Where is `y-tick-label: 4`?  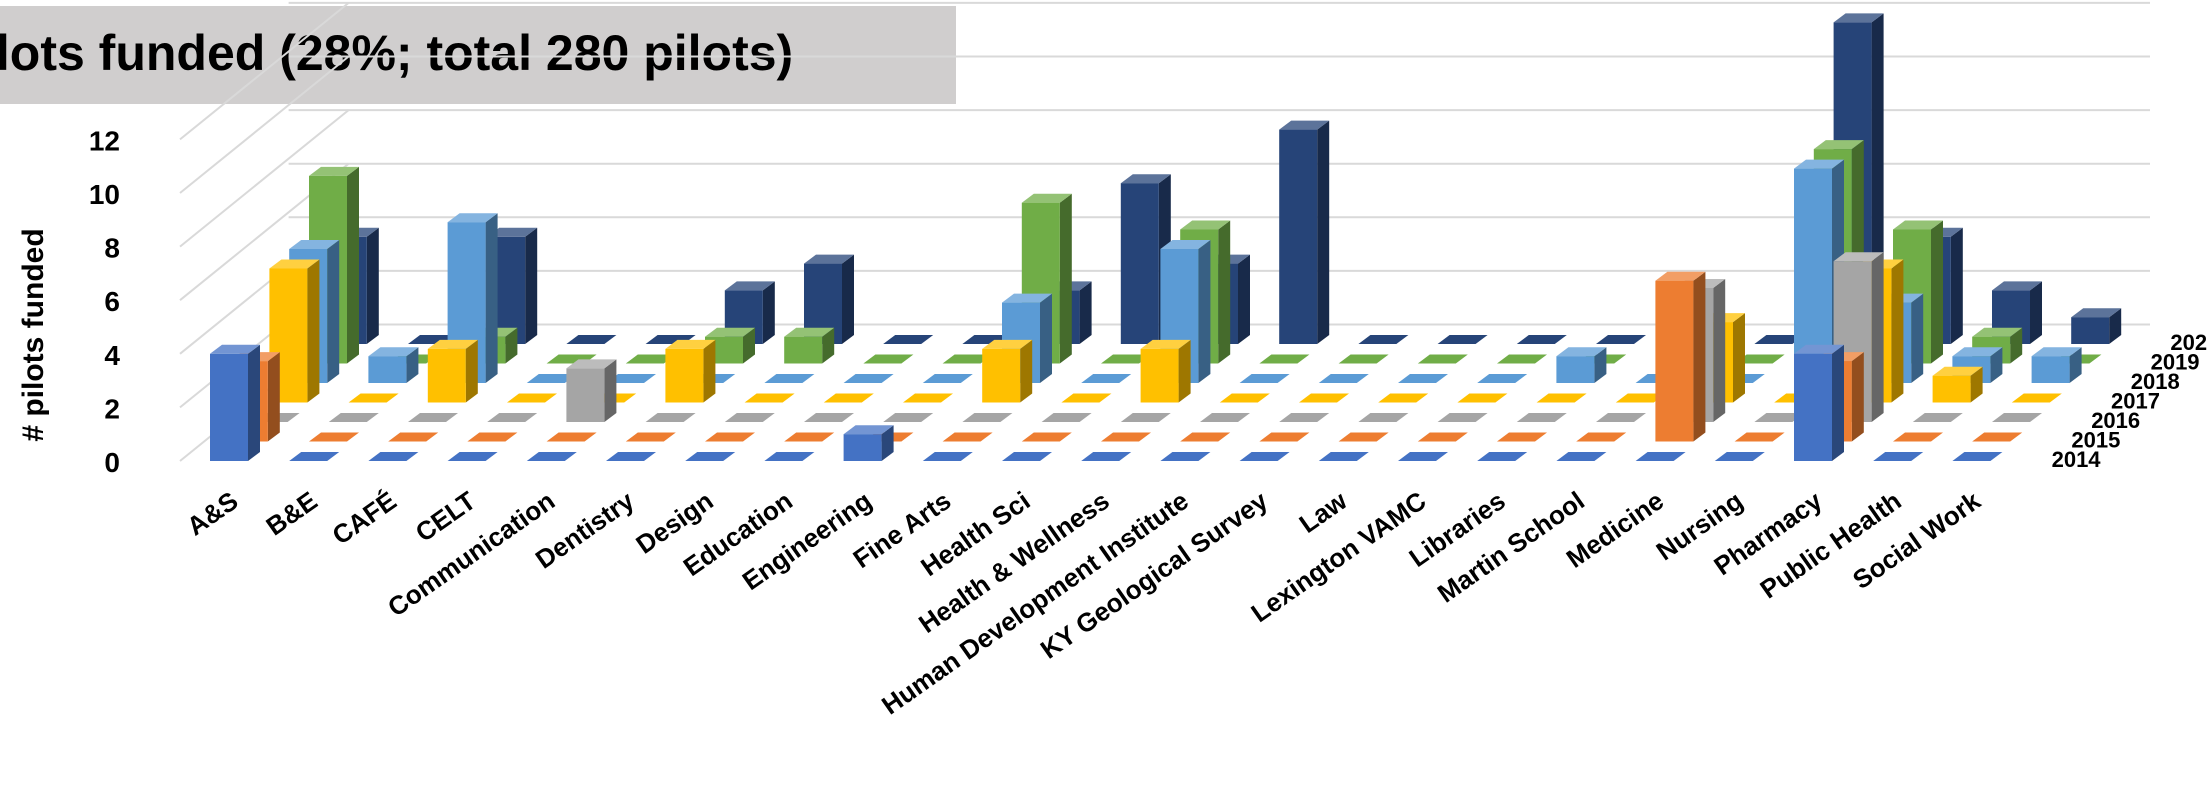
y-tick-label: 4 is located at coordinates (112, 355).